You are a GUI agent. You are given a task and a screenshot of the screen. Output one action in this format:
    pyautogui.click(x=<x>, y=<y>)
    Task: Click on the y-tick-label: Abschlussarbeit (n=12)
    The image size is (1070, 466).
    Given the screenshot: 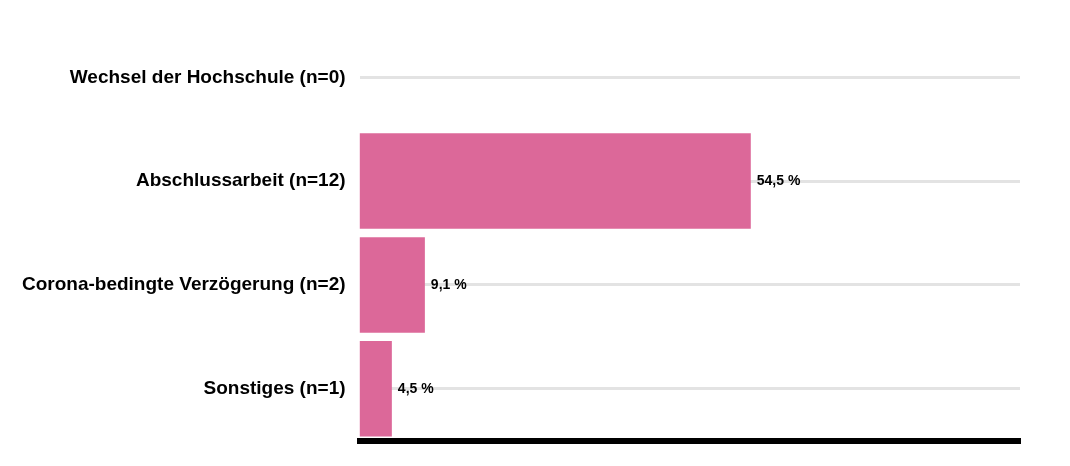 What is the action you would take?
    pyautogui.click(x=240, y=180)
    